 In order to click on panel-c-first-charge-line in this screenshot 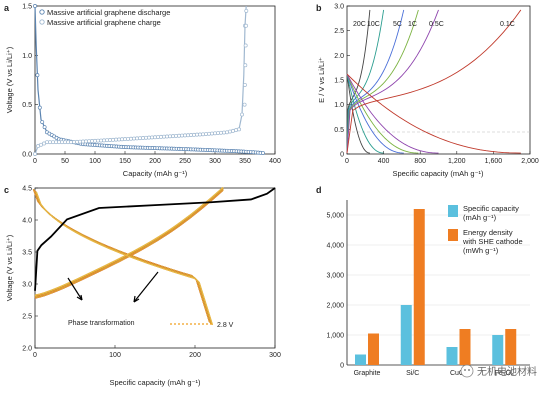, I will do `click(155, 239)`.